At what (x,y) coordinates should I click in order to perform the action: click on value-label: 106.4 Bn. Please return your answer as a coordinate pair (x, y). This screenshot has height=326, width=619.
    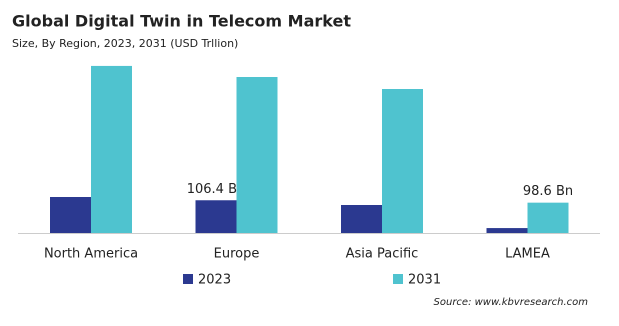
    Looking at the image, I should click on (216, 189).